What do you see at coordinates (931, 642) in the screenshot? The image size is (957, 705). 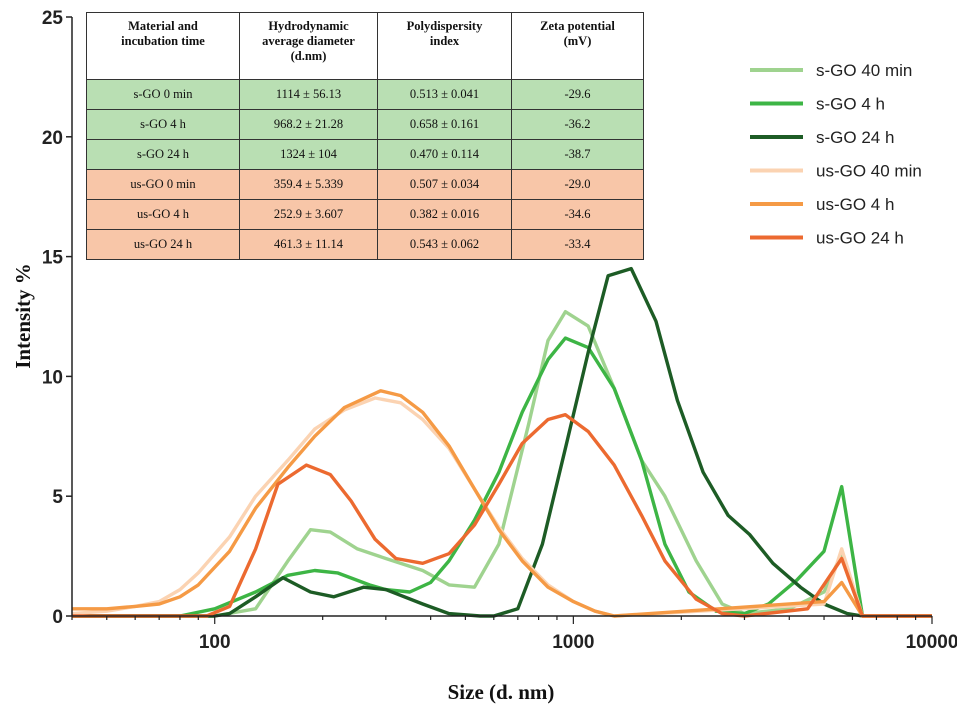 I see `x-tick-label: 10000` at bounding box center [931, 642].